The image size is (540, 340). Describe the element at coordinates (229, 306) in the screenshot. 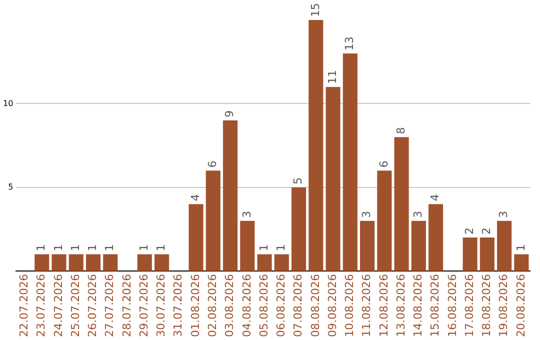

I see `x-tick-label: 03.08.2026` at that location.